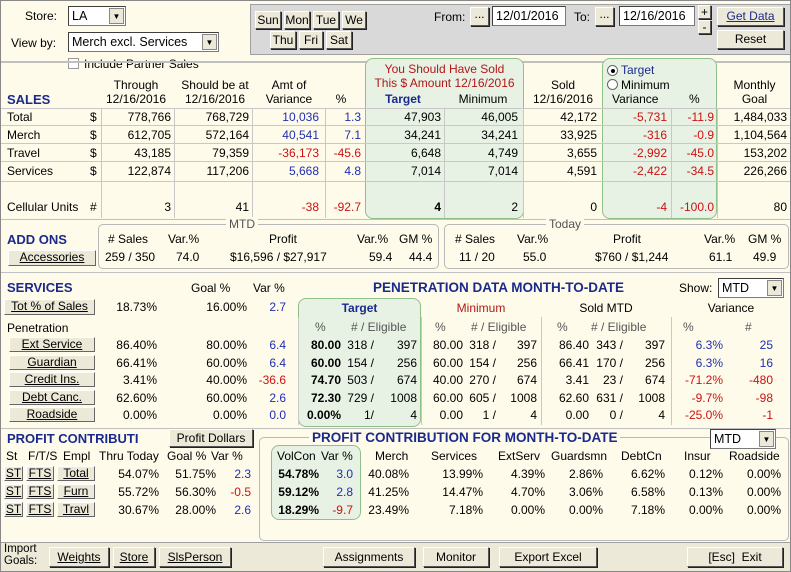  Describe the element at coordinates (283, 40) in the screenshot. I see `day-button-thu: Thu` at that location.